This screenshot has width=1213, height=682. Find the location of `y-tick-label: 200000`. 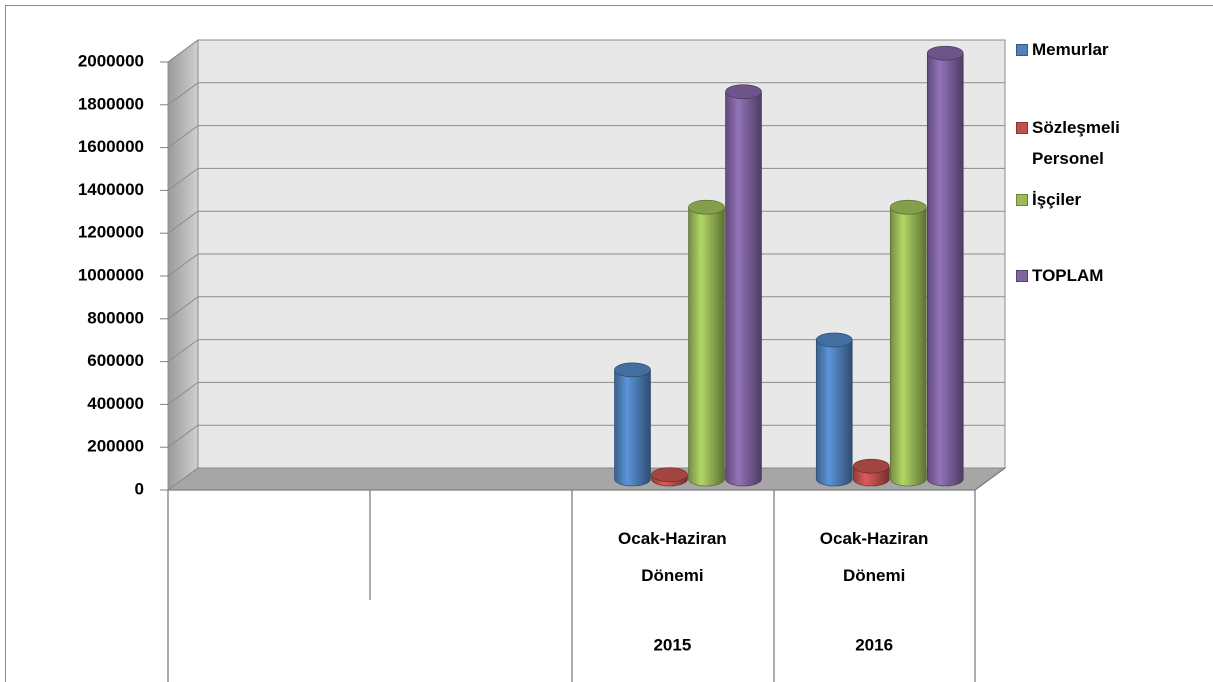

y-tick-label: 200000 is located at coordinates (115, 446).